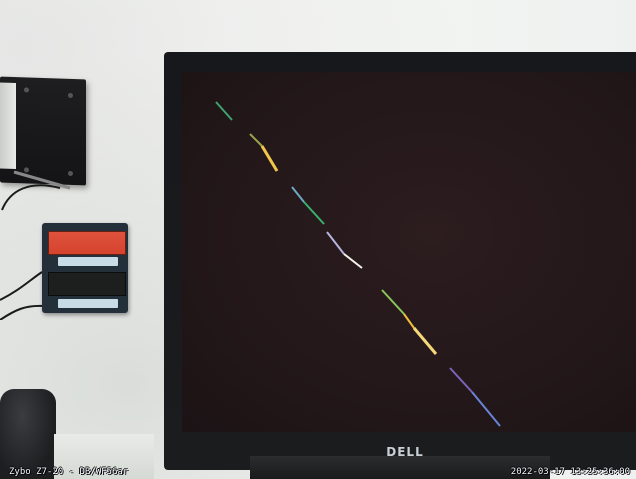 The image size is (636, 479). Describe the element at coordinates (87, 243) in the screenshot. I see `lcd-upper-panel` at that location.